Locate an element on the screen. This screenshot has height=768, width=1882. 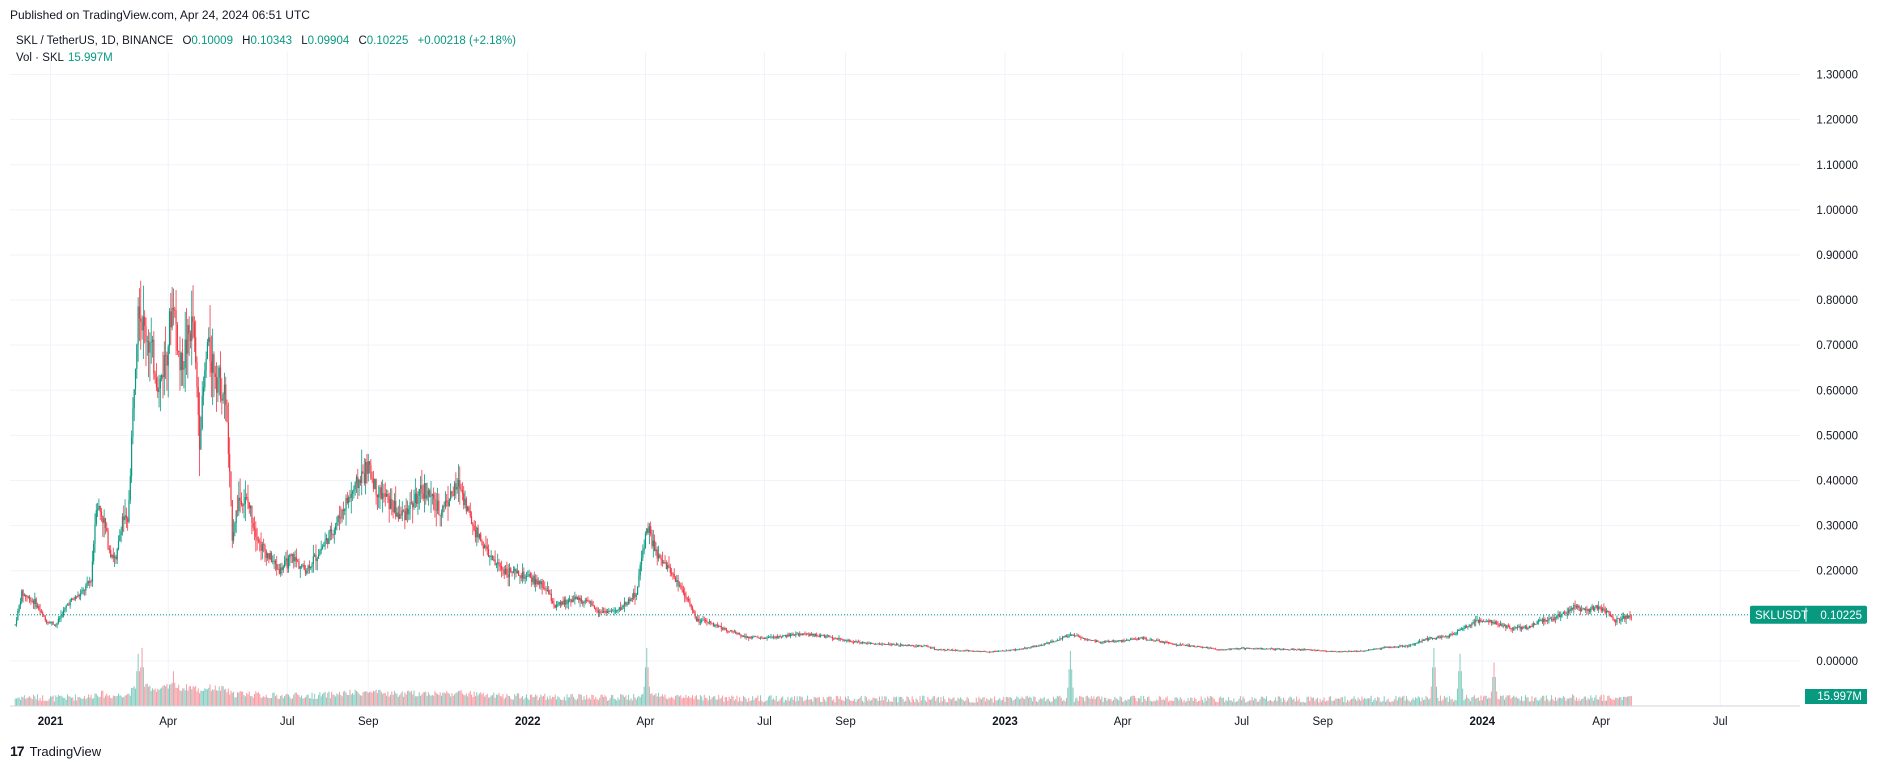
tradingview-logo-icon: 17 is located at coordinates (17, 751).